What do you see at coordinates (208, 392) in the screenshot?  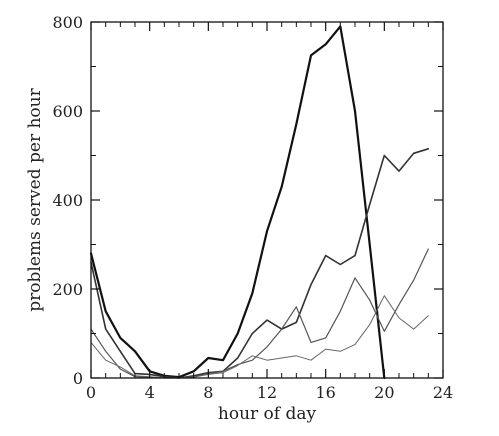 I see `x-tick-label: 8` at bounding box center [208, 392].